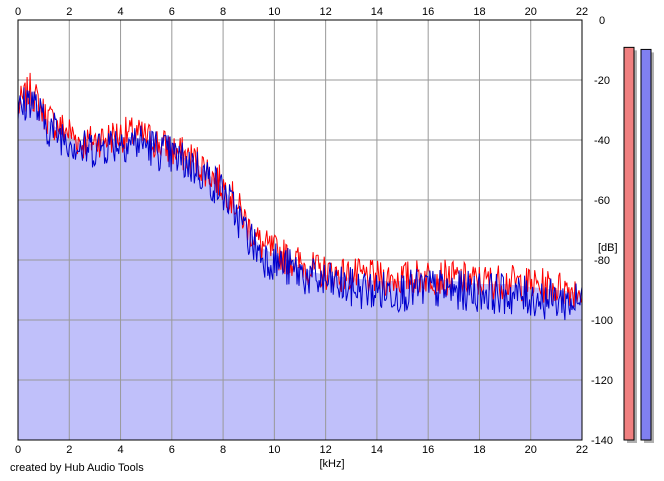  Describe the element at coordinates (377, 12) in the screenshot. I see `x-tick-label-top: 14` at that location.